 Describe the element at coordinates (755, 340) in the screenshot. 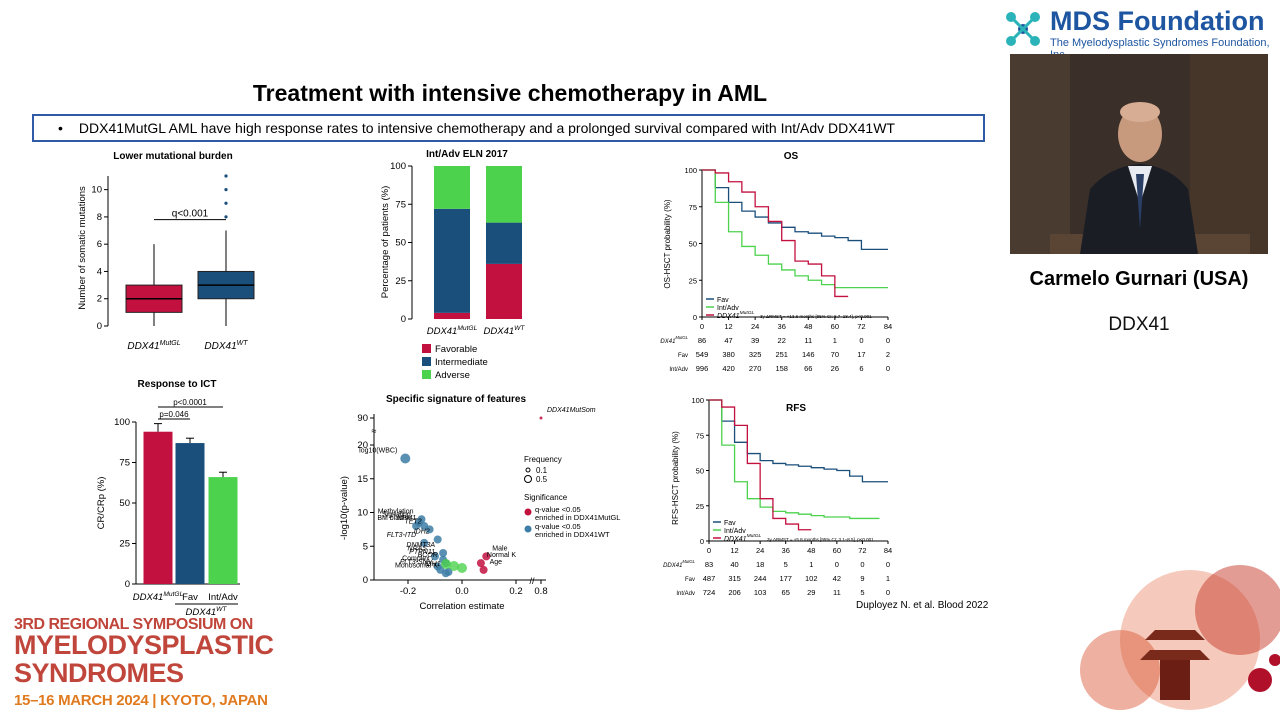

I see `os-risk-value: 39` at that location.